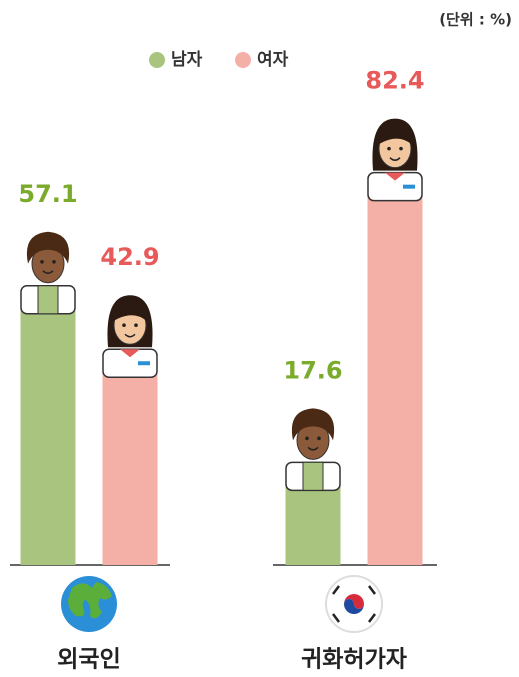  Describe the element at coordinates (354, 604) in the screenshot. I see `korea-flag-icon` at that location.